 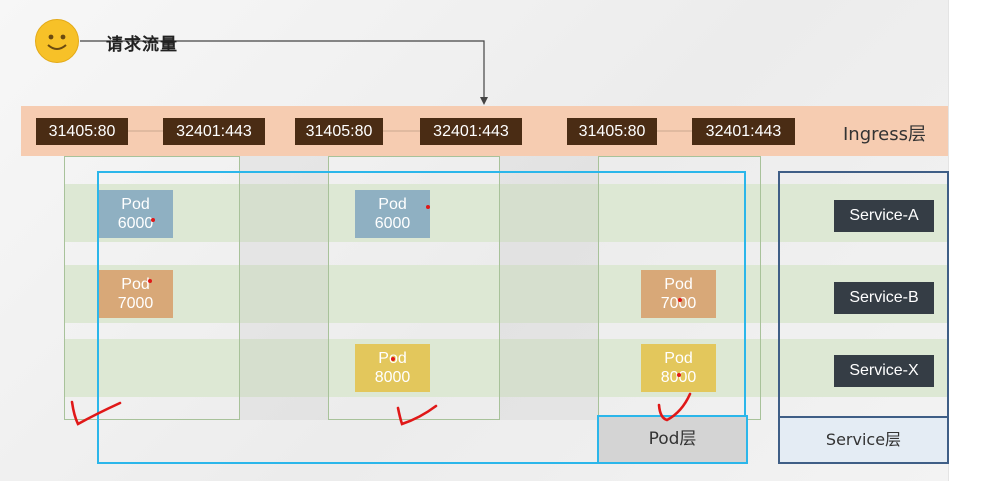 I want to click on request-flow-arrowhead, so click(x=484, y=101).